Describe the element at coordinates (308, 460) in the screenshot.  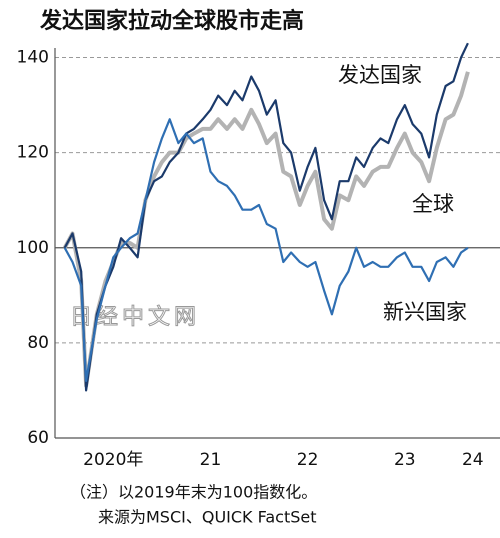
I see `x-tick-label: 22` at that location.